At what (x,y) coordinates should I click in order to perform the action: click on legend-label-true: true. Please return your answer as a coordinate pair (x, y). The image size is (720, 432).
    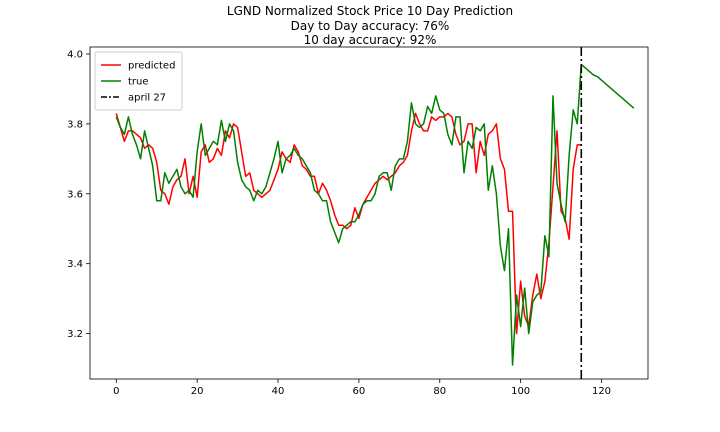
    Looking at the image, I should click on (138, 82).